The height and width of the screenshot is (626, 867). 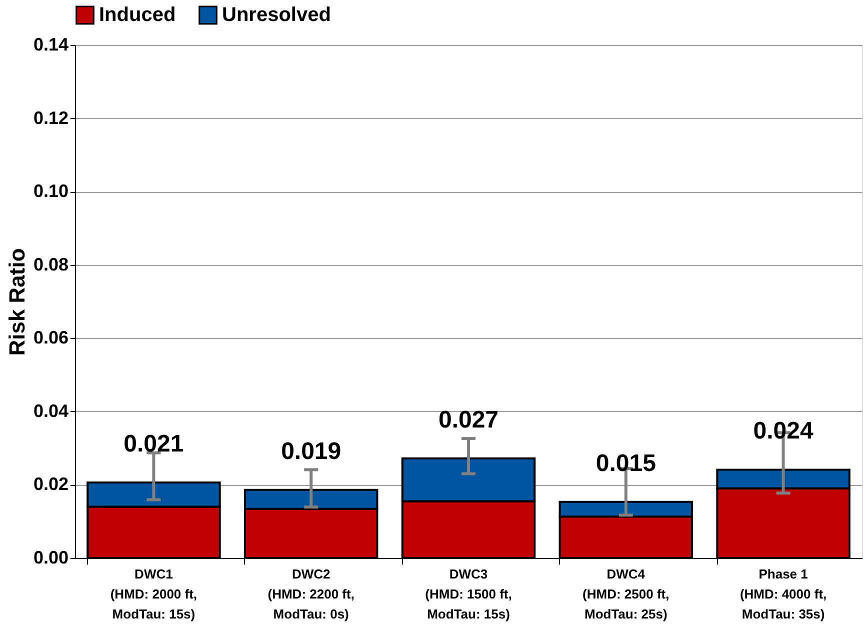 What do you see at coordinates (50, 44) in the screenshot?
I see `y-tick-label: 0.14` at bounding box center [50, 44].